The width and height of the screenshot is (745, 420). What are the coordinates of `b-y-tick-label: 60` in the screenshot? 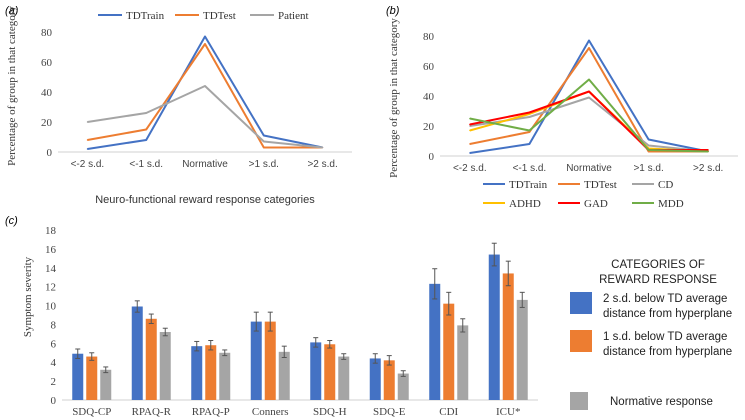 It's located at (429, 67).